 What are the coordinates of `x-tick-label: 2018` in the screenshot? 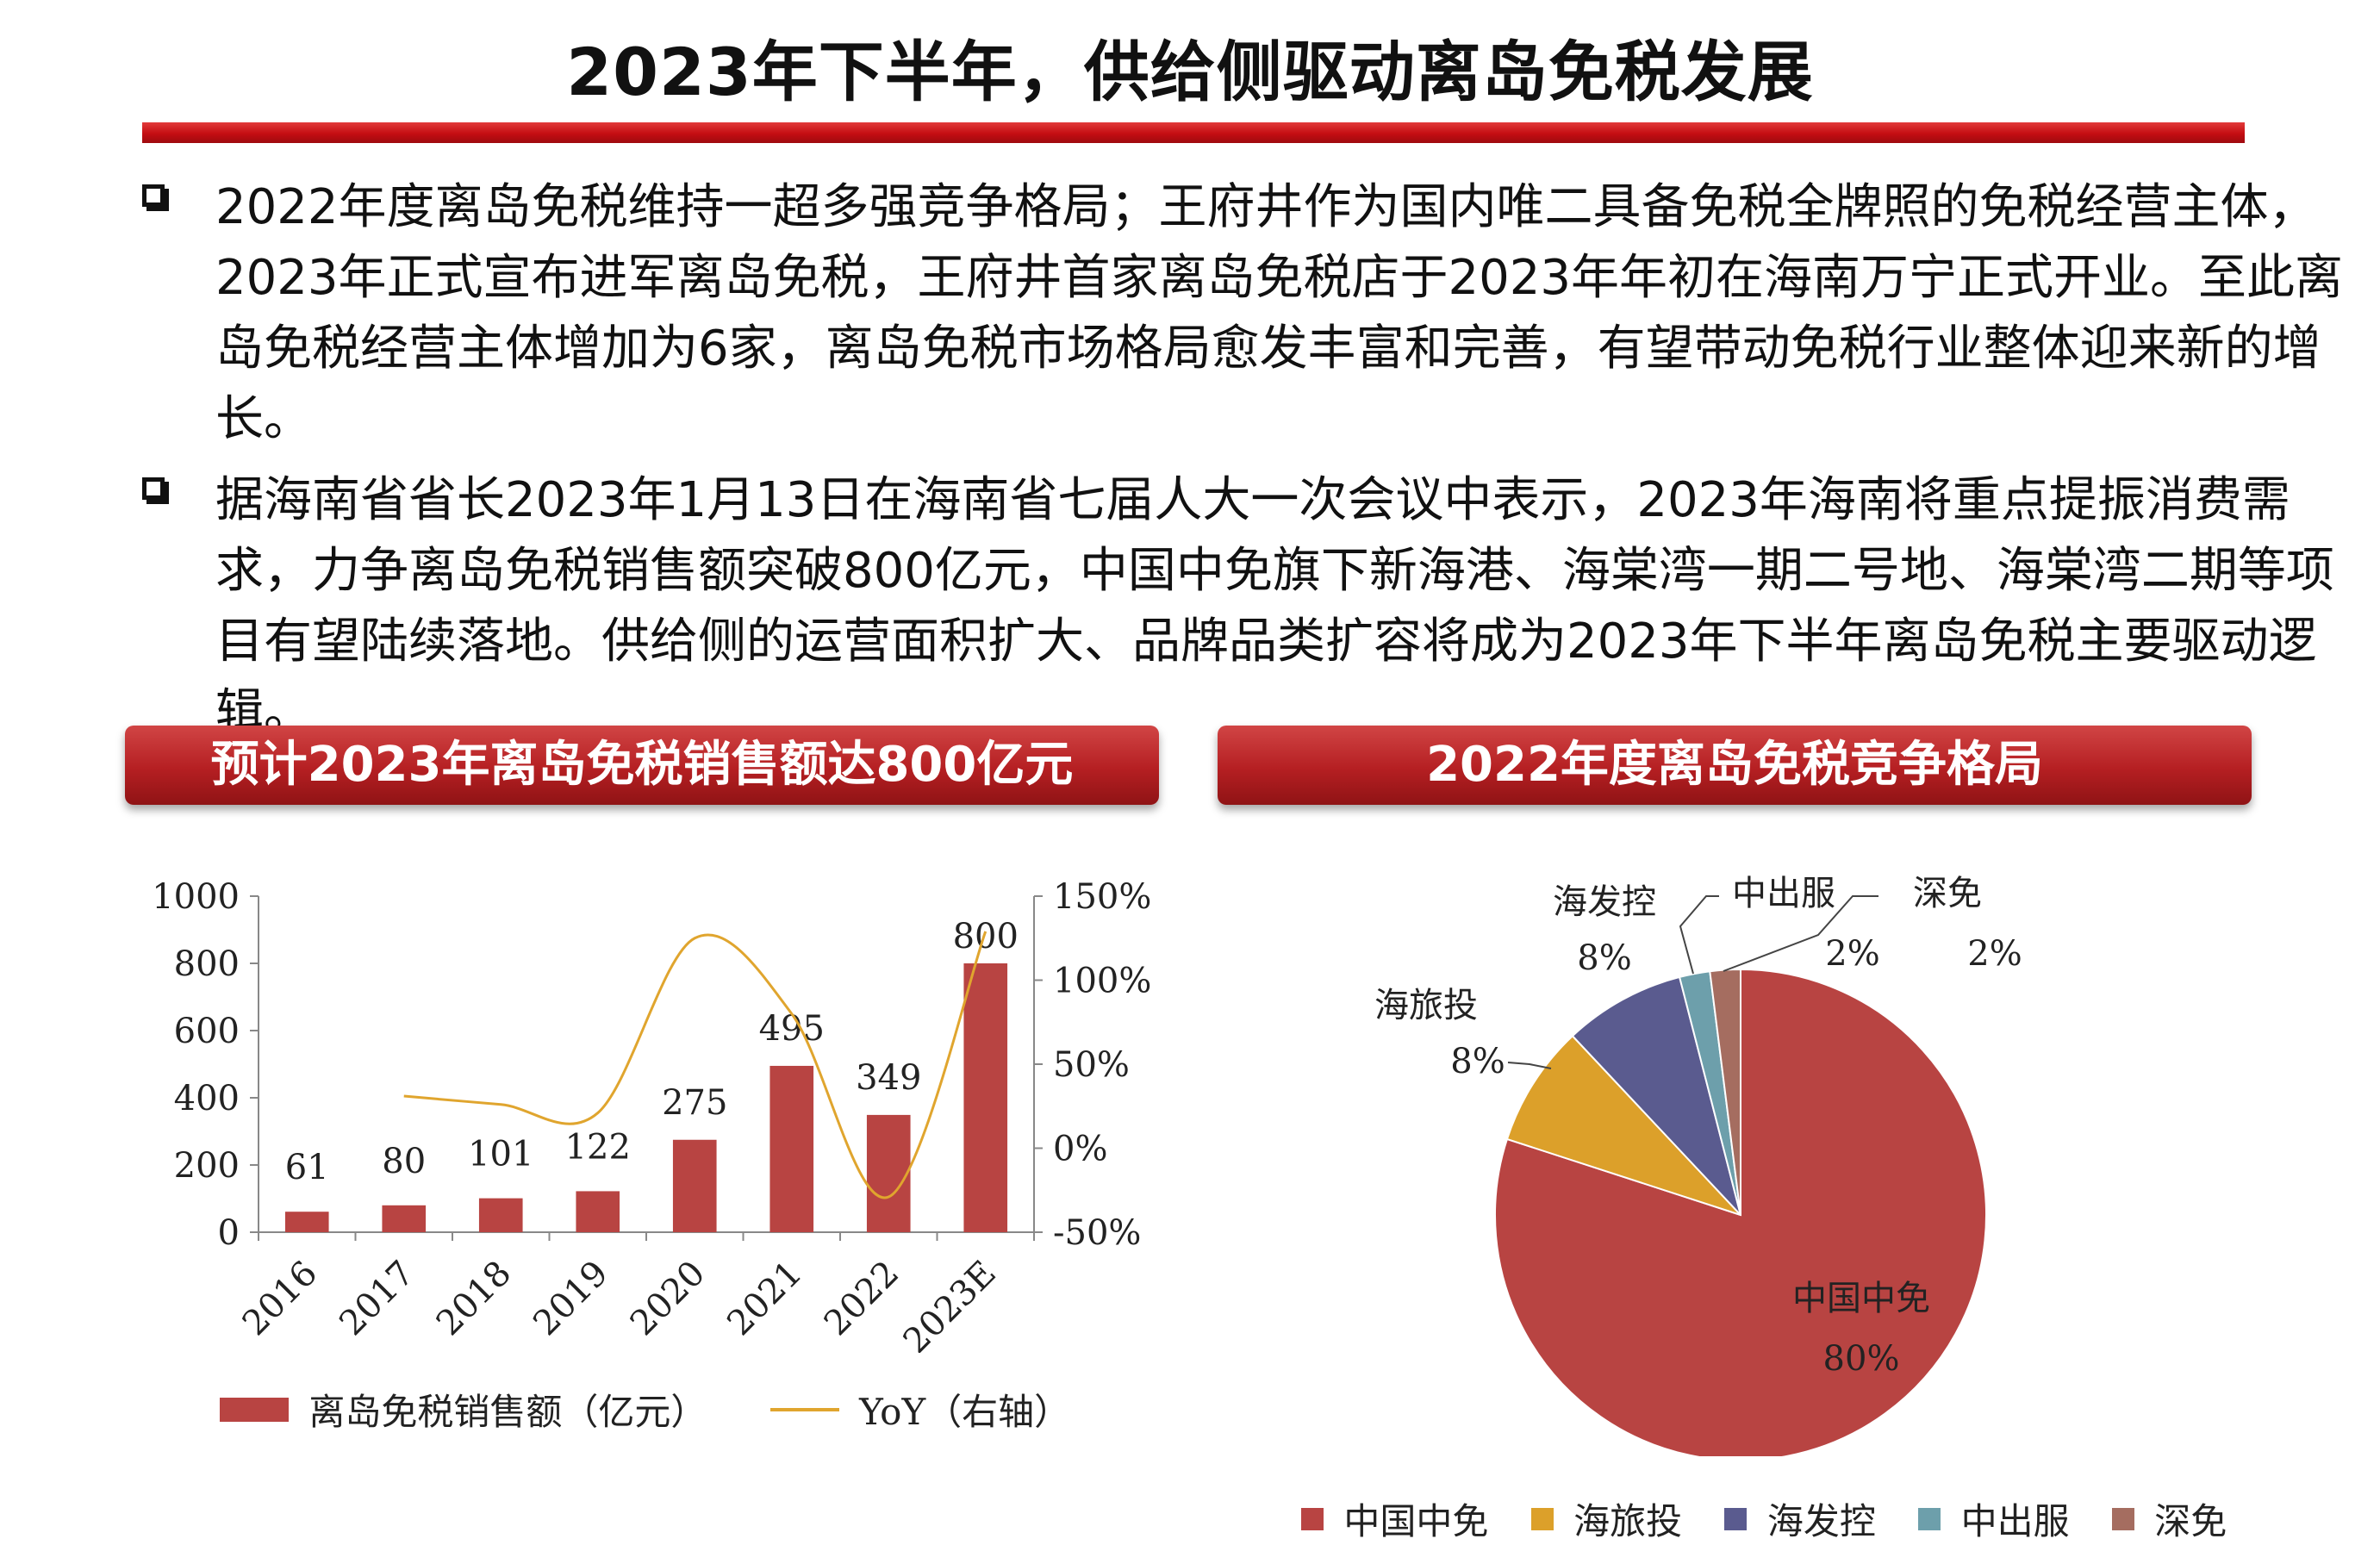 It's located at (475, 1299).